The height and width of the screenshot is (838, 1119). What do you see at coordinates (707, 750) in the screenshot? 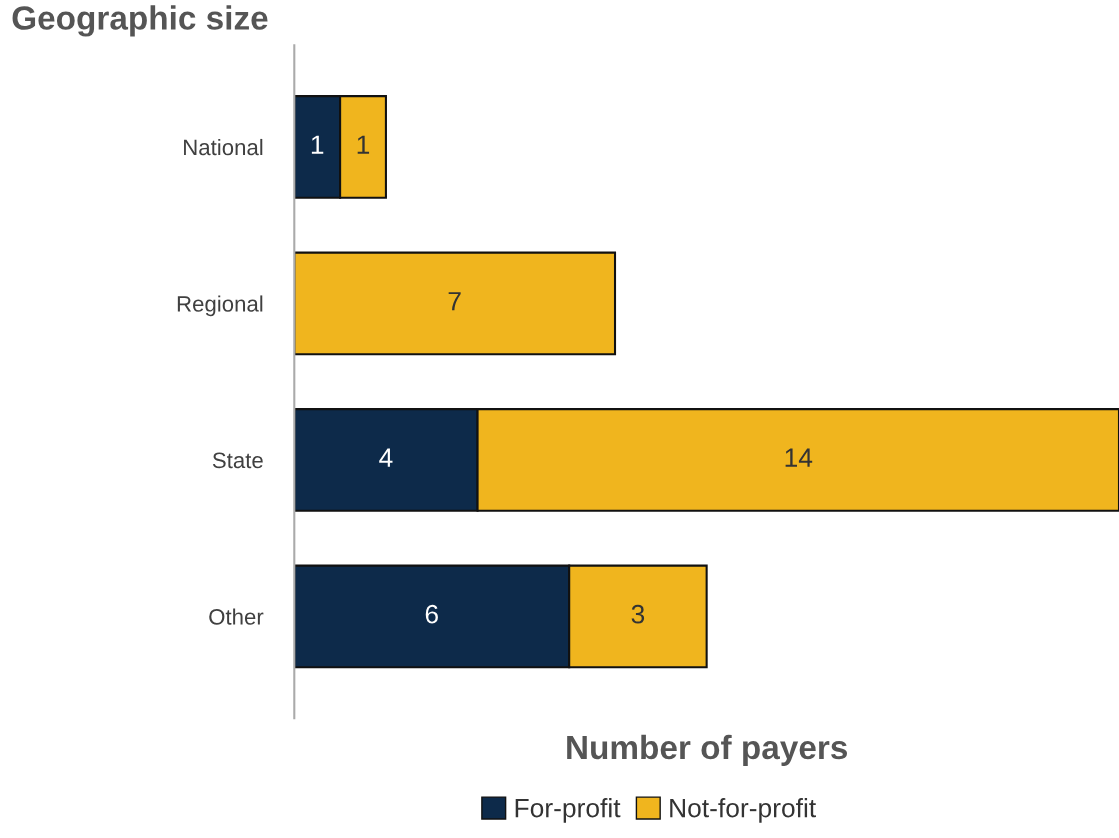
I see `x-axis-title: Number of payers` at bounding box center [707, 750].